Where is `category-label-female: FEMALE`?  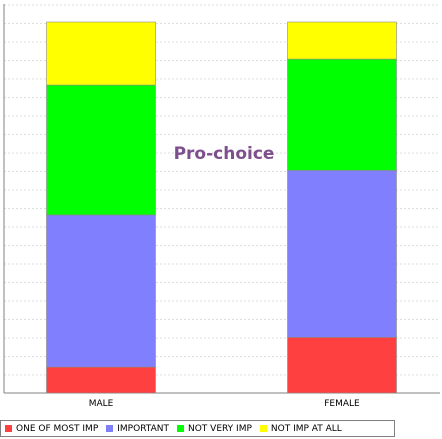 category-label-female: FEMALE is located at coordinates (342, 404).